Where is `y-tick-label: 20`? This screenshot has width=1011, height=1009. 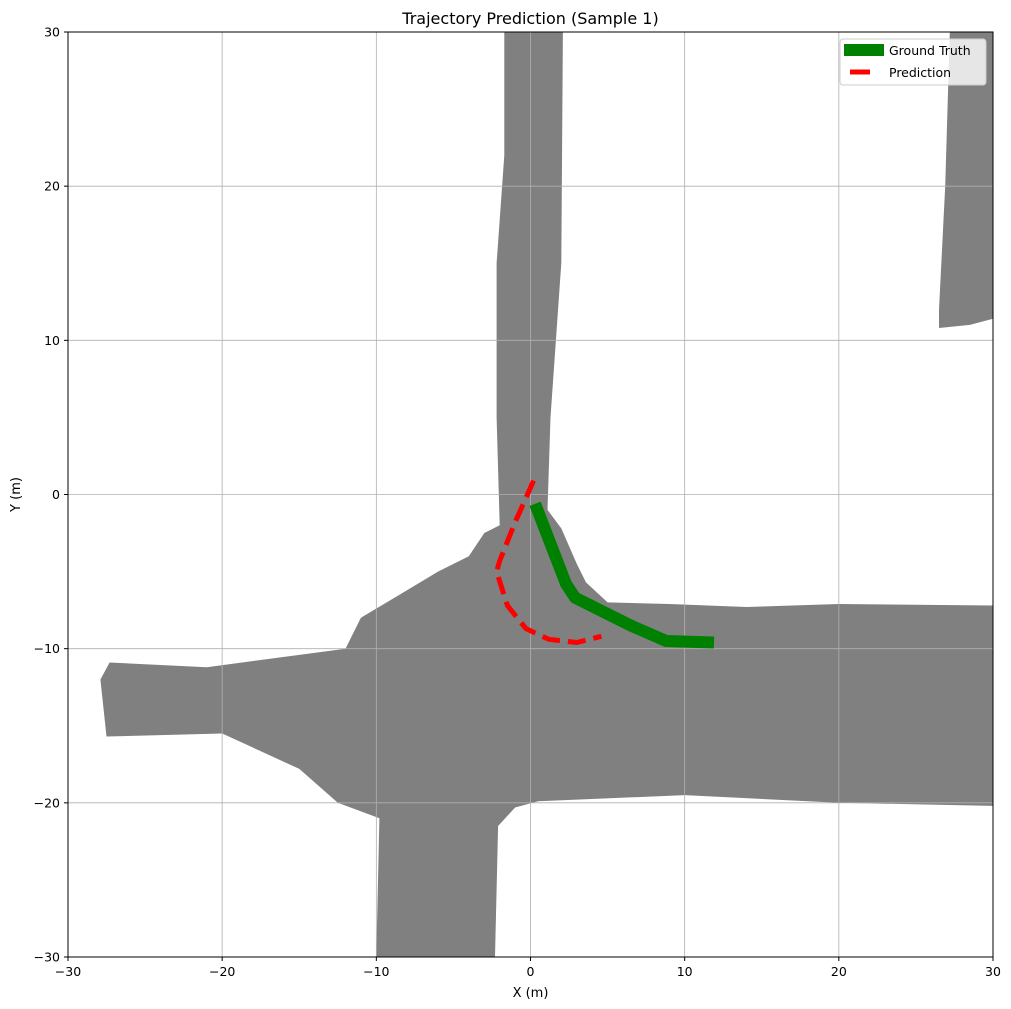
y-tick-label: 20 is located at coordinates (52, 186).